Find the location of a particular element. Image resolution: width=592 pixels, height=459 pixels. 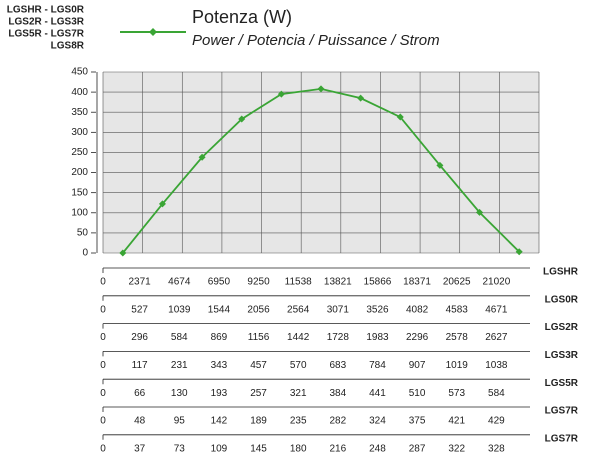

scale-label: 15866 is located at coordinates (378, 282).